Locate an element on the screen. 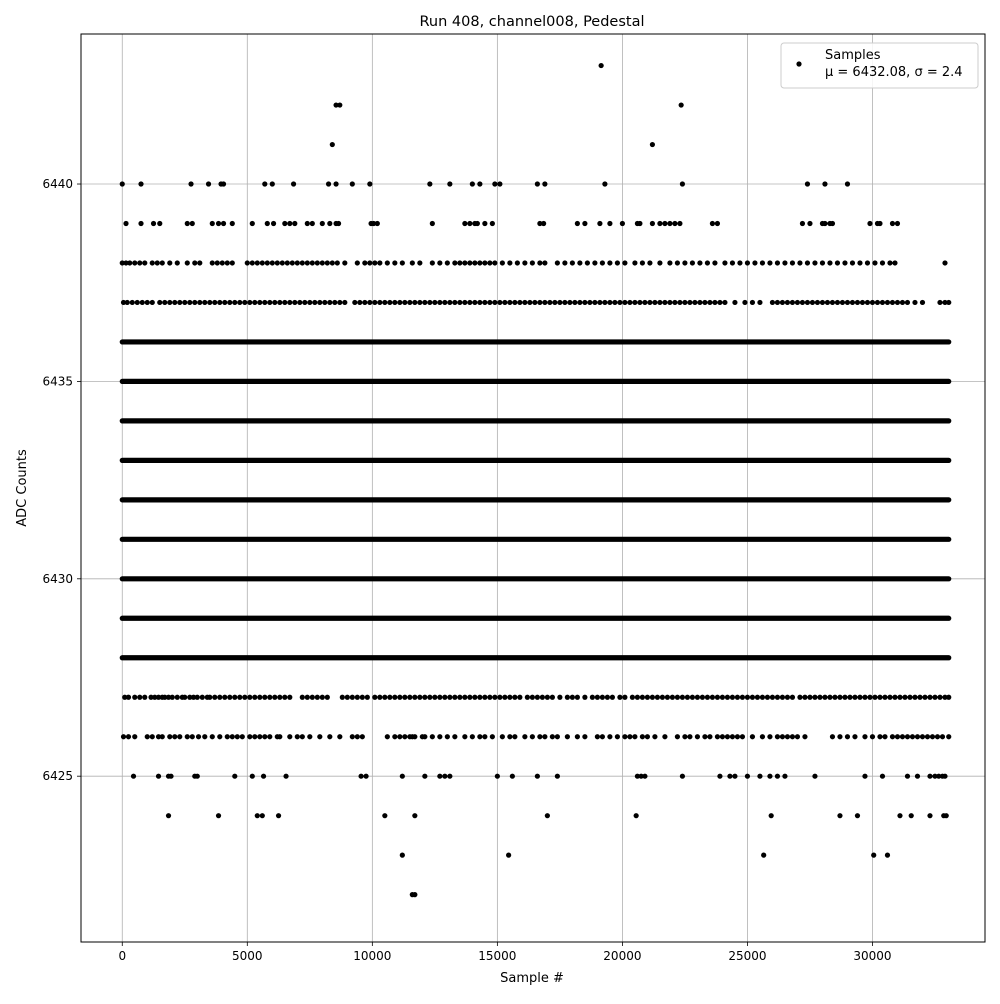  y-tick-label: 6430 is located at coordinates (57, 579).